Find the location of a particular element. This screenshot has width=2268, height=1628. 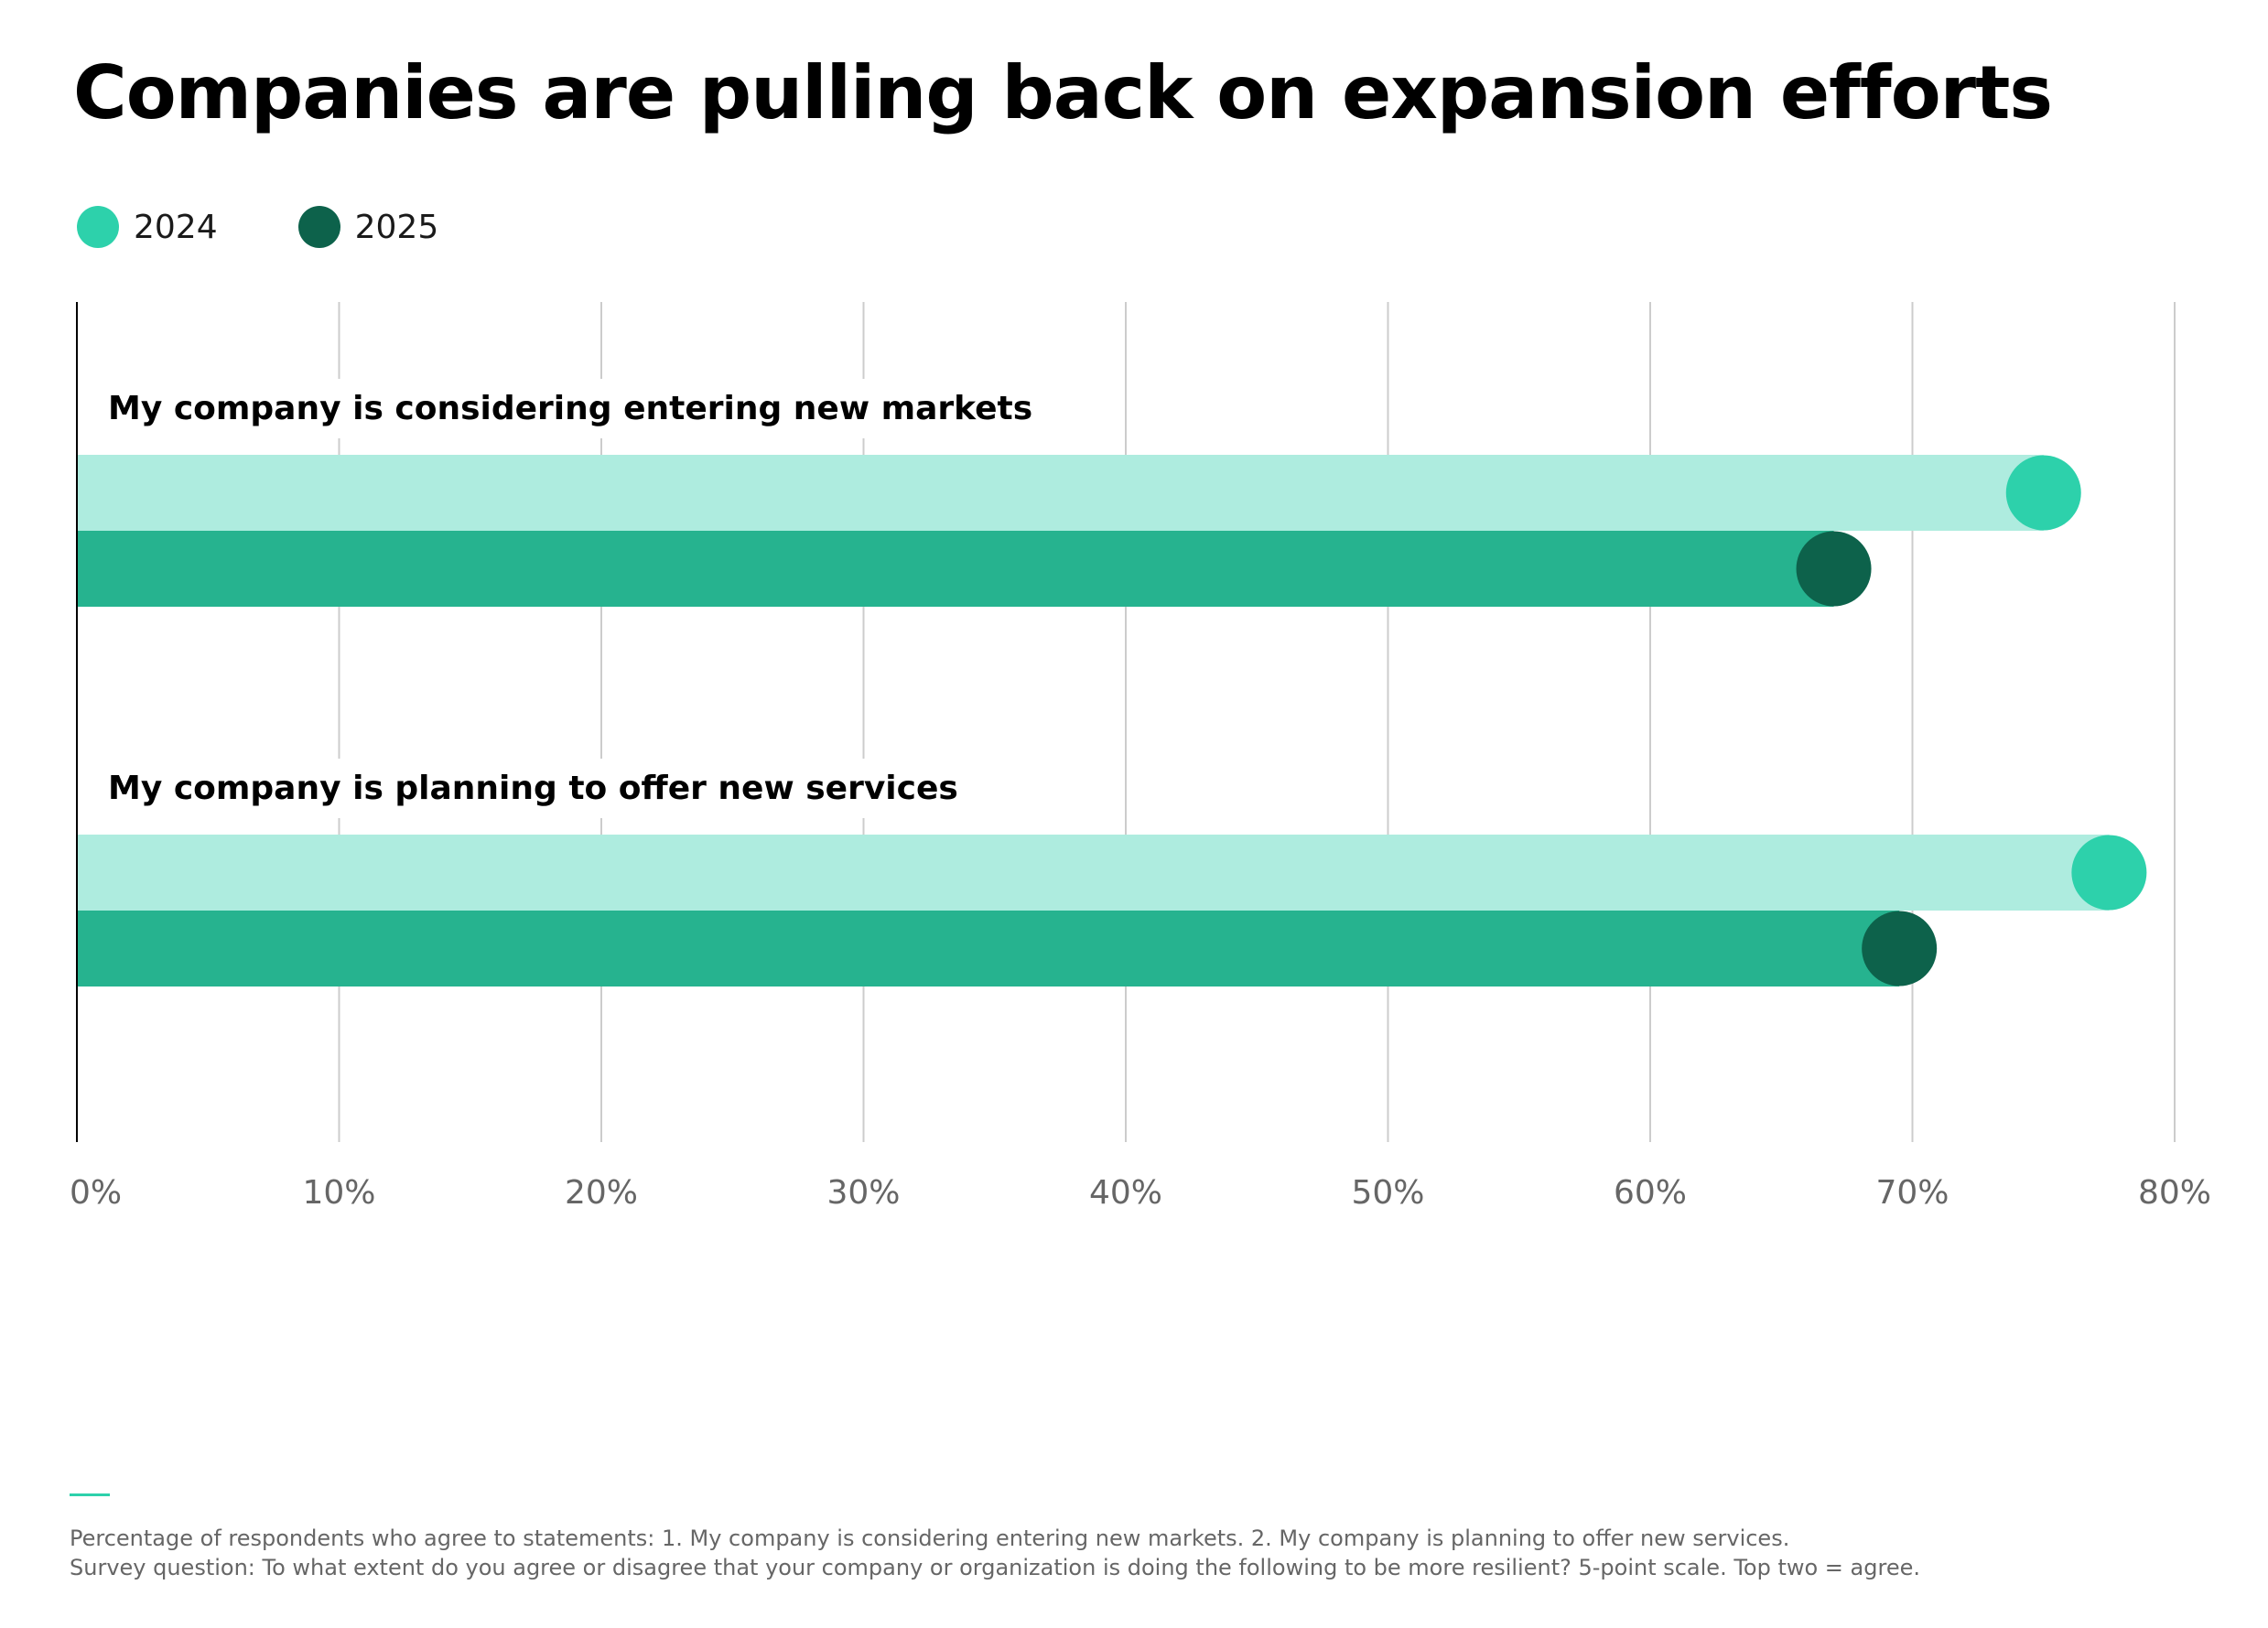

tick-label-50: 50% is located at coordinates (1387, 1193).